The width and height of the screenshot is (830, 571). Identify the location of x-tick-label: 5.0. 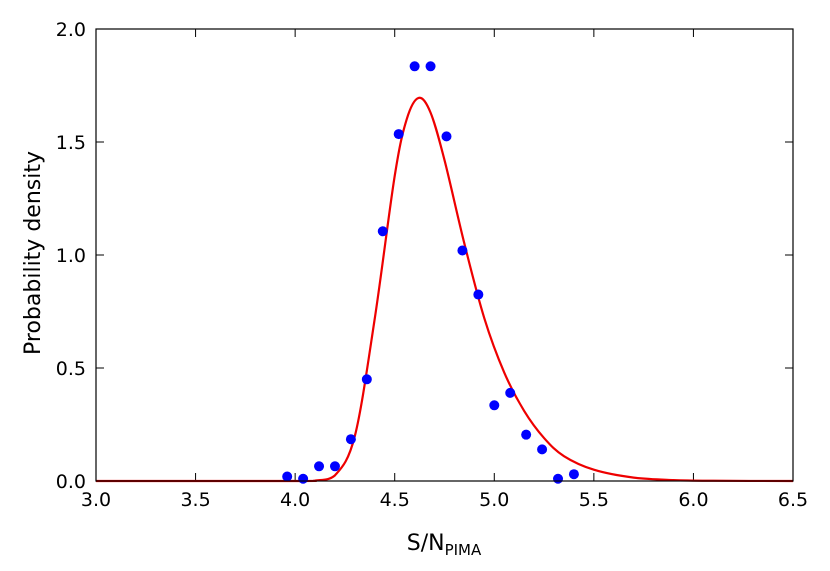
(494, 500).